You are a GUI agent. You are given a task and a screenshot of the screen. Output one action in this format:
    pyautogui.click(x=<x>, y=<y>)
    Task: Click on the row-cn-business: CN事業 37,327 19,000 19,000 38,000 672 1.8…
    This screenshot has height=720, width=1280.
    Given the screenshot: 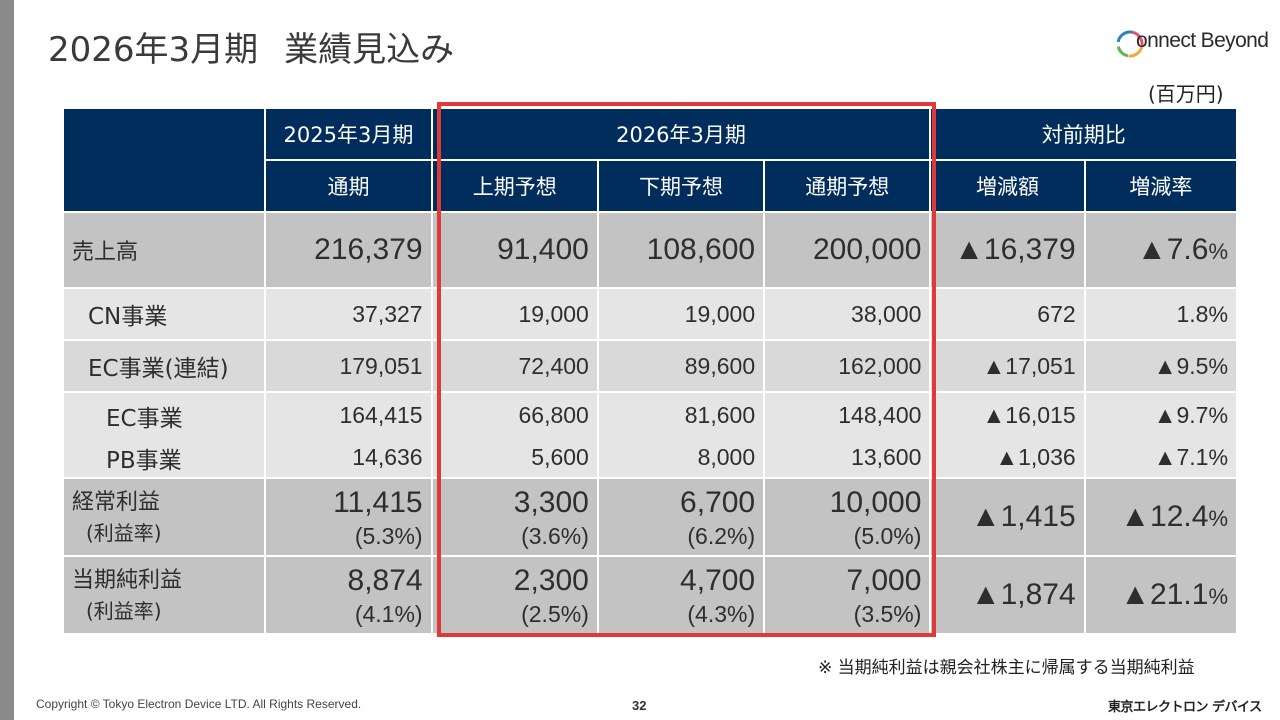 What is the action you would take?
    pyautogui.click(x=650, y=314)
    